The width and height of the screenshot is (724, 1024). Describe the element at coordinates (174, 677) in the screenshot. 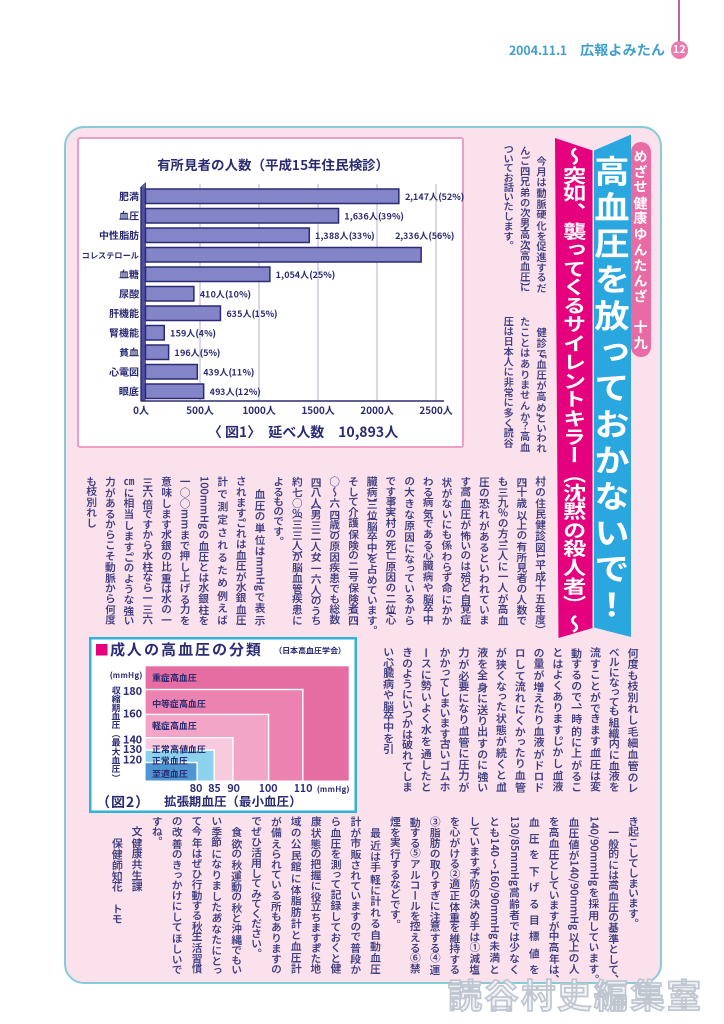

I see `svg-text: 重症高血圧` at that location.